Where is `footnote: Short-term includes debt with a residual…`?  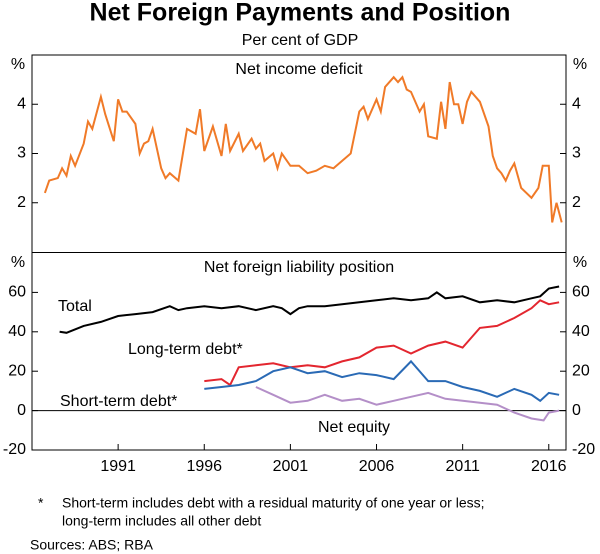
footnote: Short-term includes debt with a residual… is located at coordinates (273, 503).